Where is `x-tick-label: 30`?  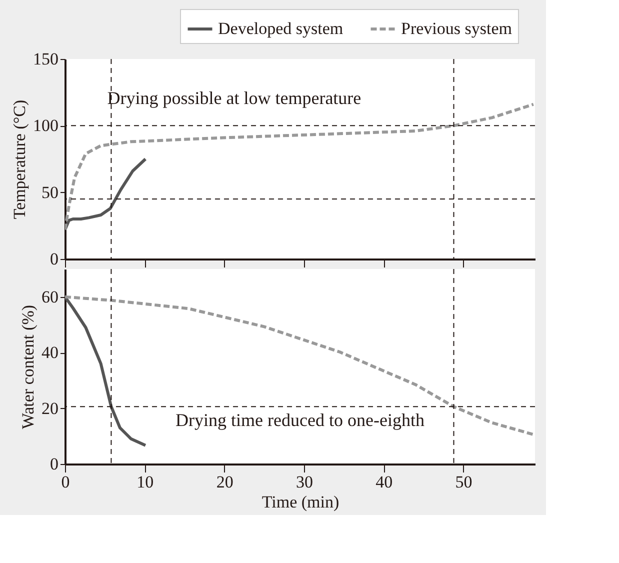 x-tick-label: 30 is located at coordinates (304, 482).